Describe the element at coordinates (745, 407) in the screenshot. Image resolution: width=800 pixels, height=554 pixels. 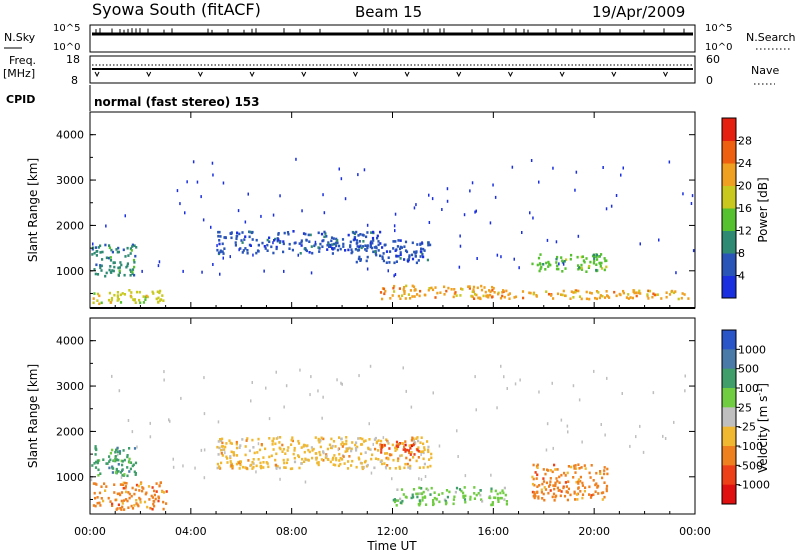
I see `colorbar-tick-label: 25` at that location.